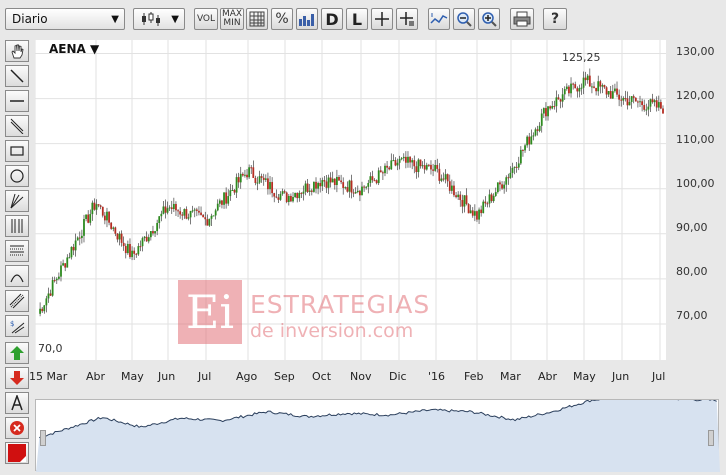  Describe the element at coordinates (17, 353) in the screenshot. I see `buy-signal-tool` at that location.